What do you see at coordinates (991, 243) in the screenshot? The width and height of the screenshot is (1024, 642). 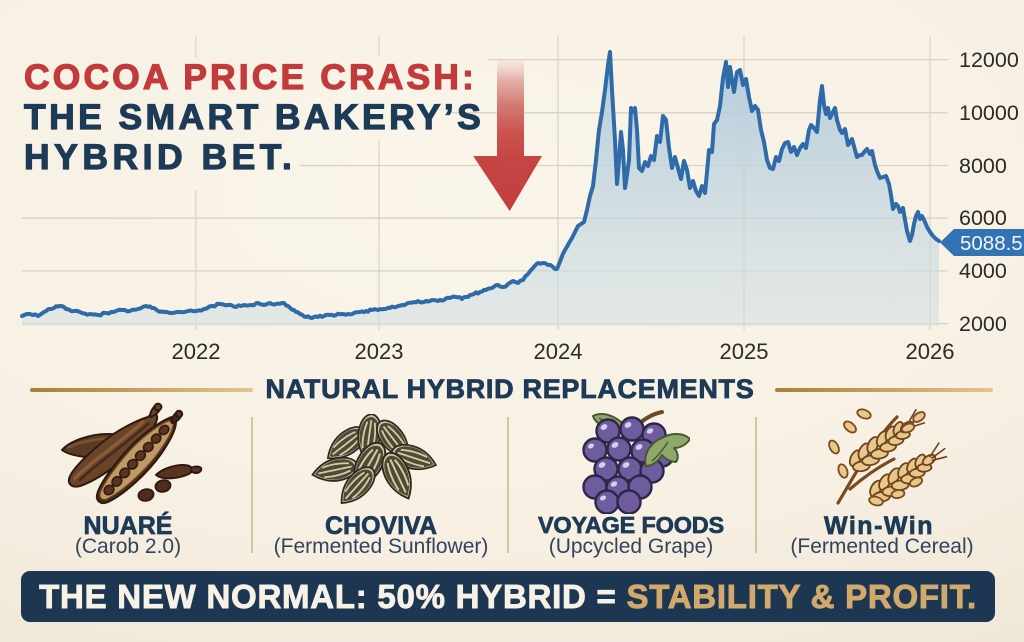 I see `svg-text: 5088.5` at bounding box center [991, 243].